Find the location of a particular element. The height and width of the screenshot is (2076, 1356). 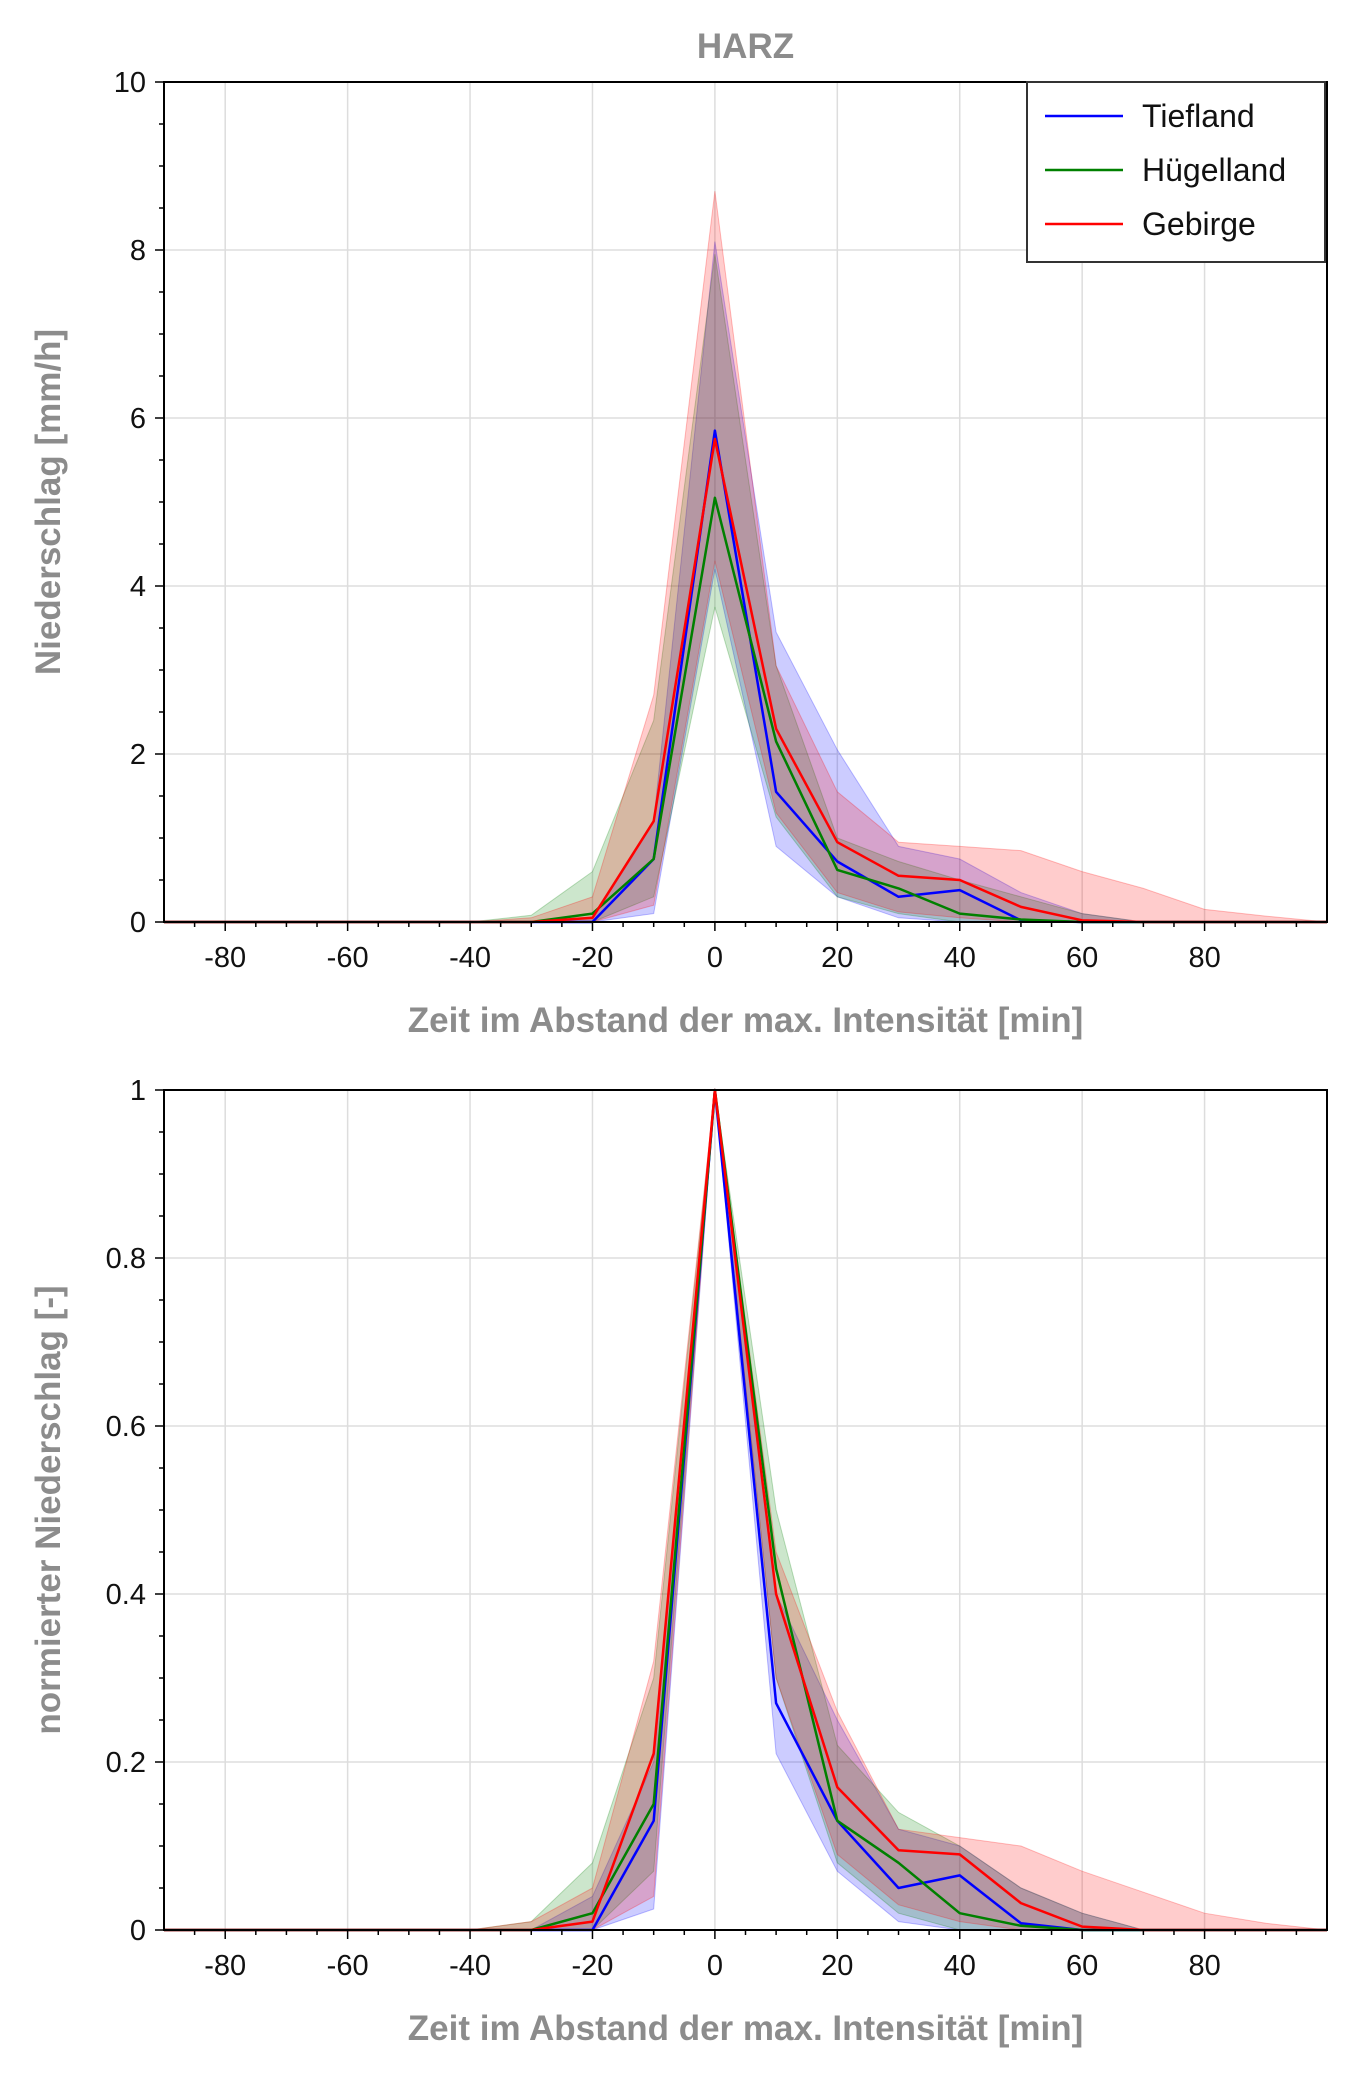

legend-box is located at coordinates (1176, 172).